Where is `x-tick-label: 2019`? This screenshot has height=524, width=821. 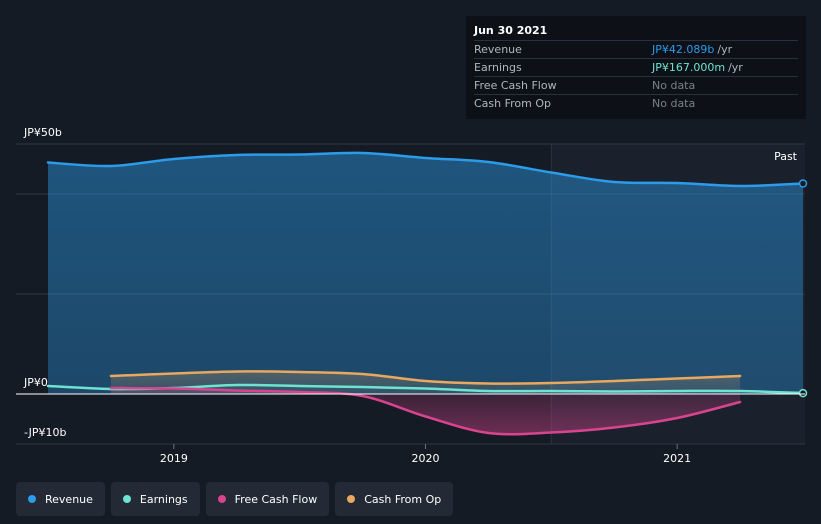 x-tick-label: 2019 is located at coordinates (174, 458).